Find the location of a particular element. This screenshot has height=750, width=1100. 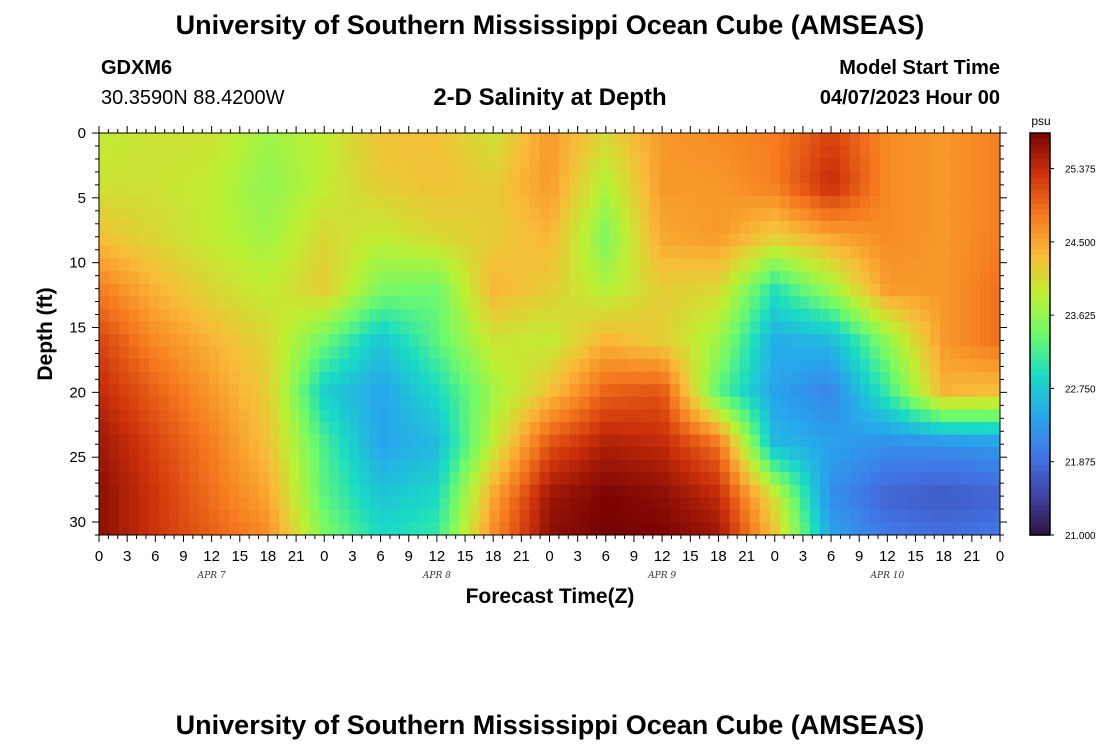

x-tick-label: 18 is located at coordinates (493, 556).